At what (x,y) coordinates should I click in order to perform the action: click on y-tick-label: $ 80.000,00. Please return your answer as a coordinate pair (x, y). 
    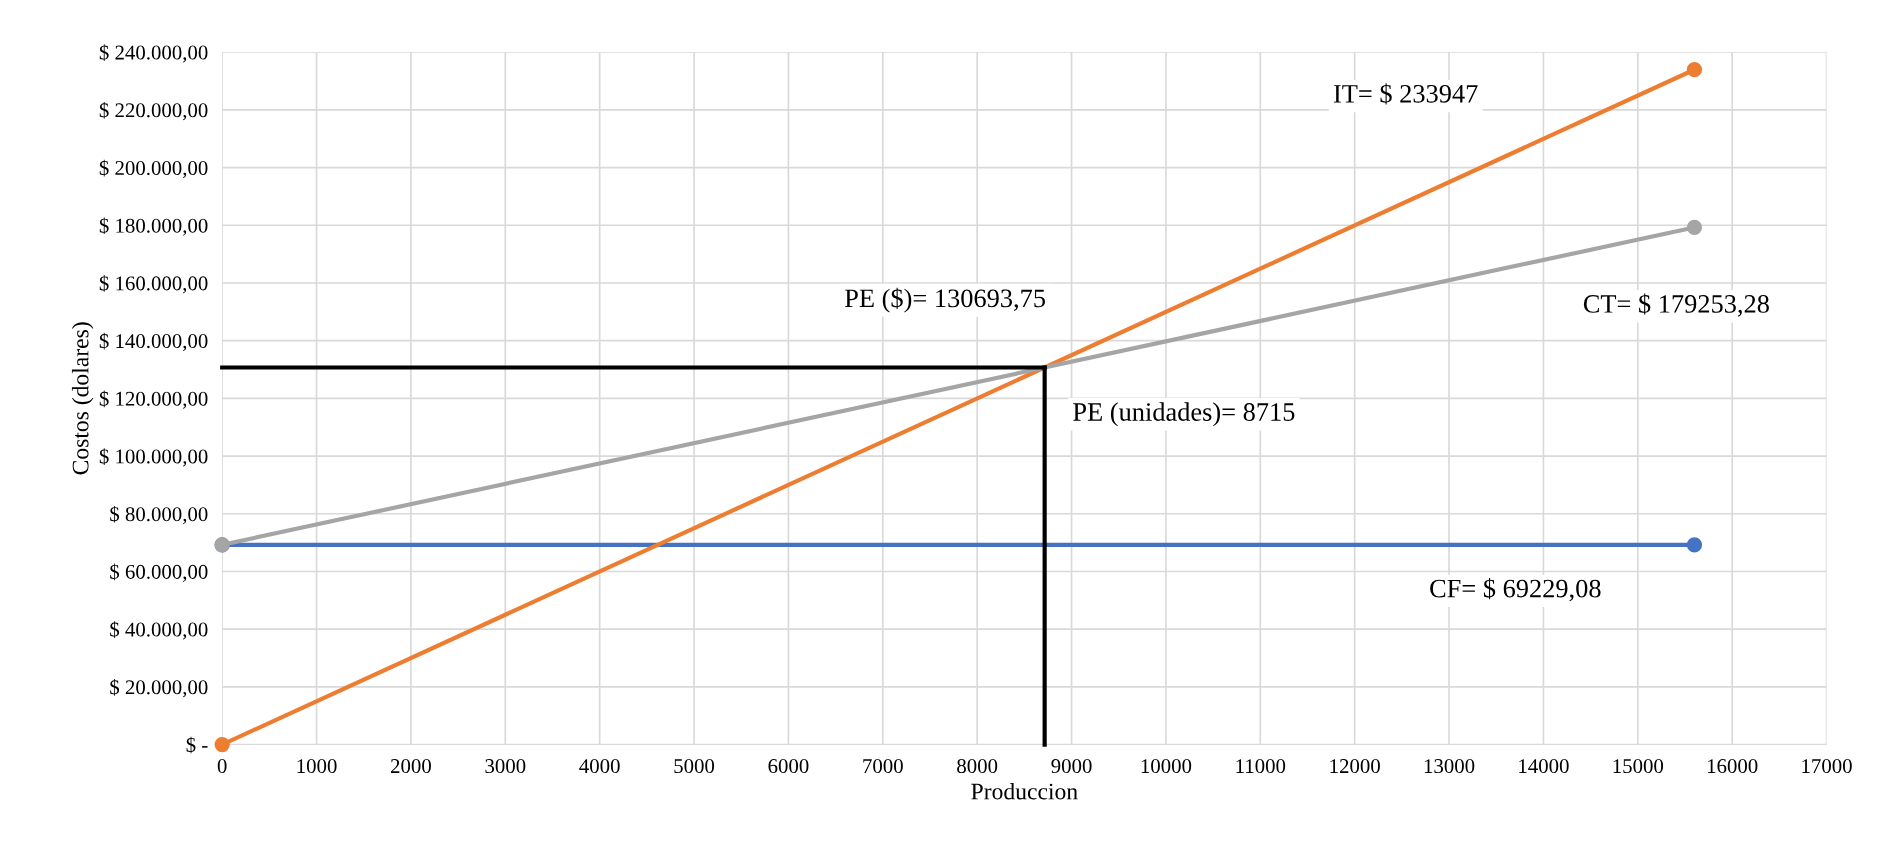
    Looking at the image, I should click on (159, 515).